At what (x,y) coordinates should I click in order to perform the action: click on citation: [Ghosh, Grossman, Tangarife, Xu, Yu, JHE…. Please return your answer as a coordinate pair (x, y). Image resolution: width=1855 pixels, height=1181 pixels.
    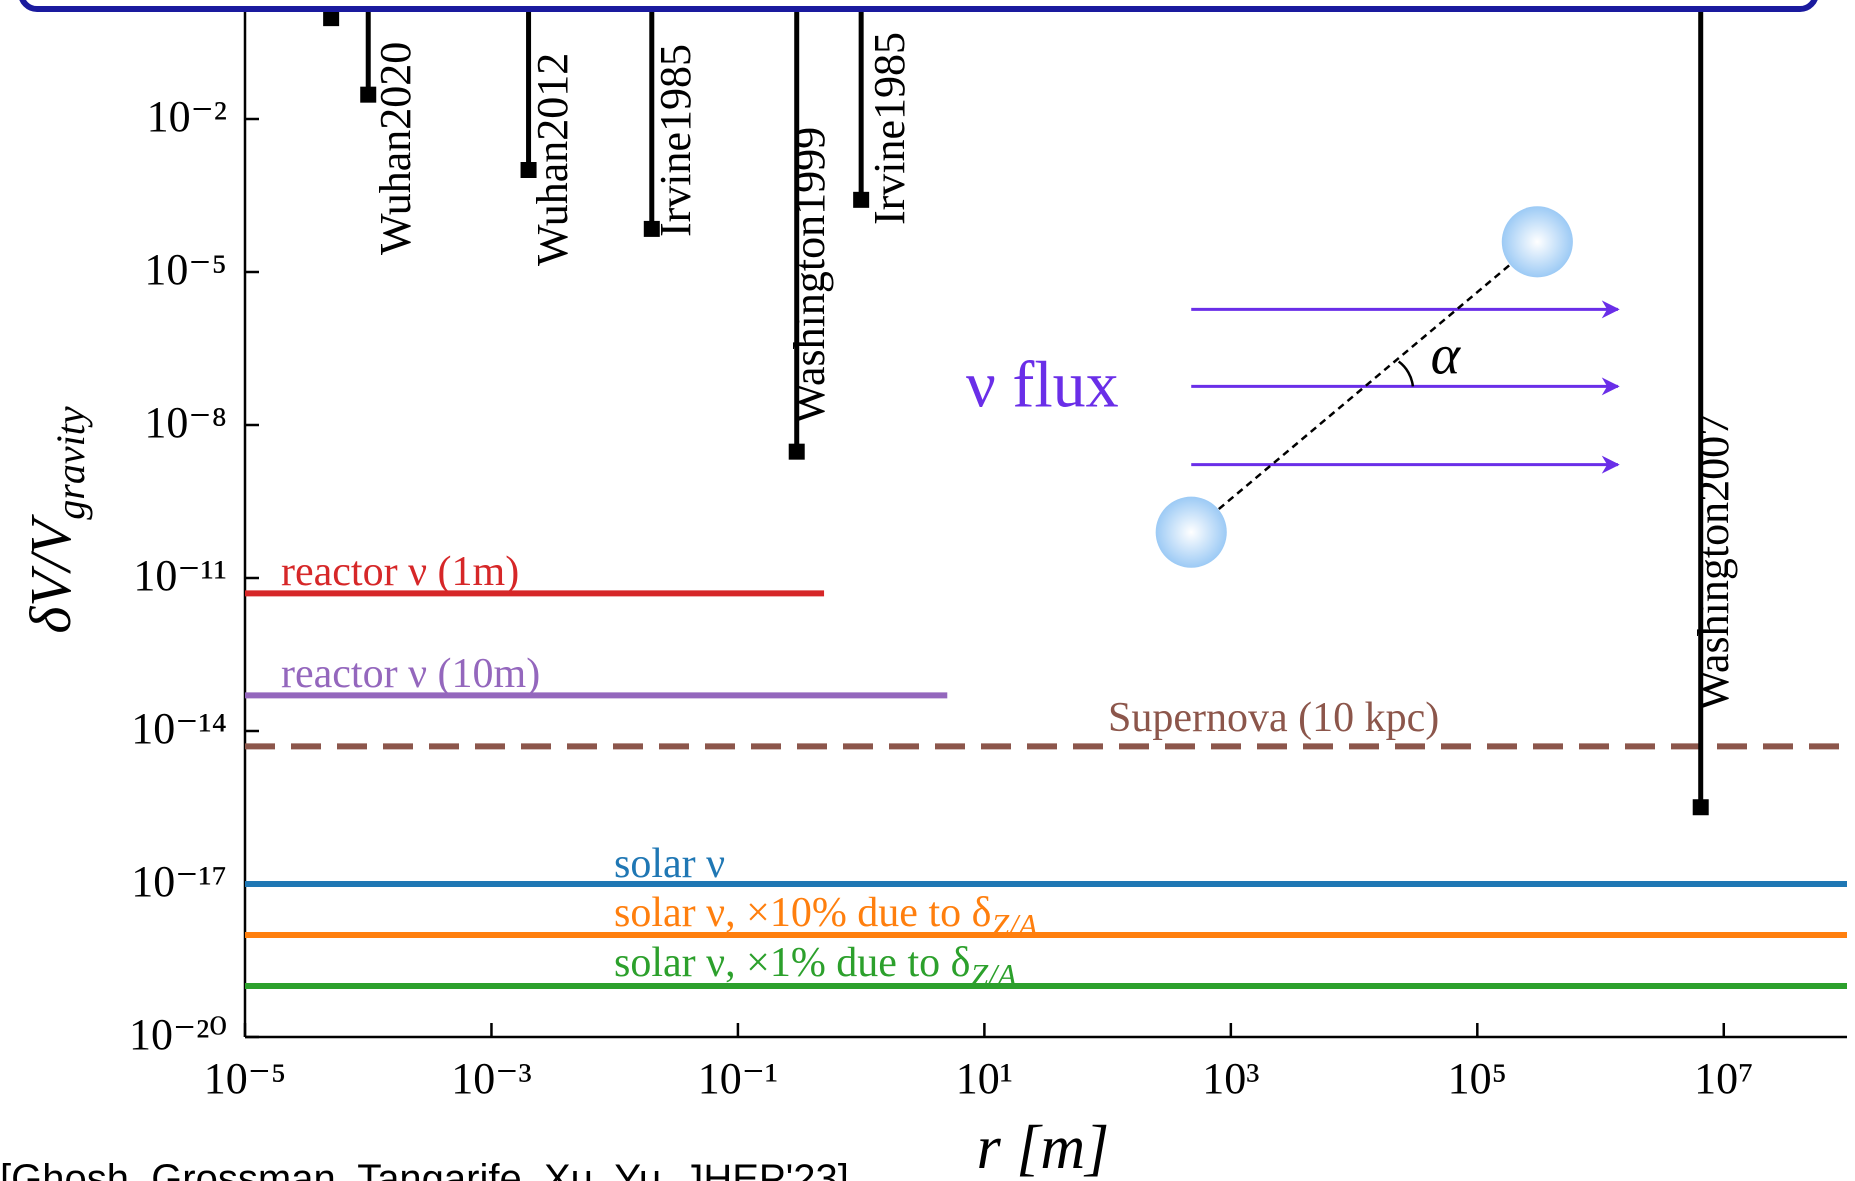
    Looking at the image, I should click on (424, 1169).